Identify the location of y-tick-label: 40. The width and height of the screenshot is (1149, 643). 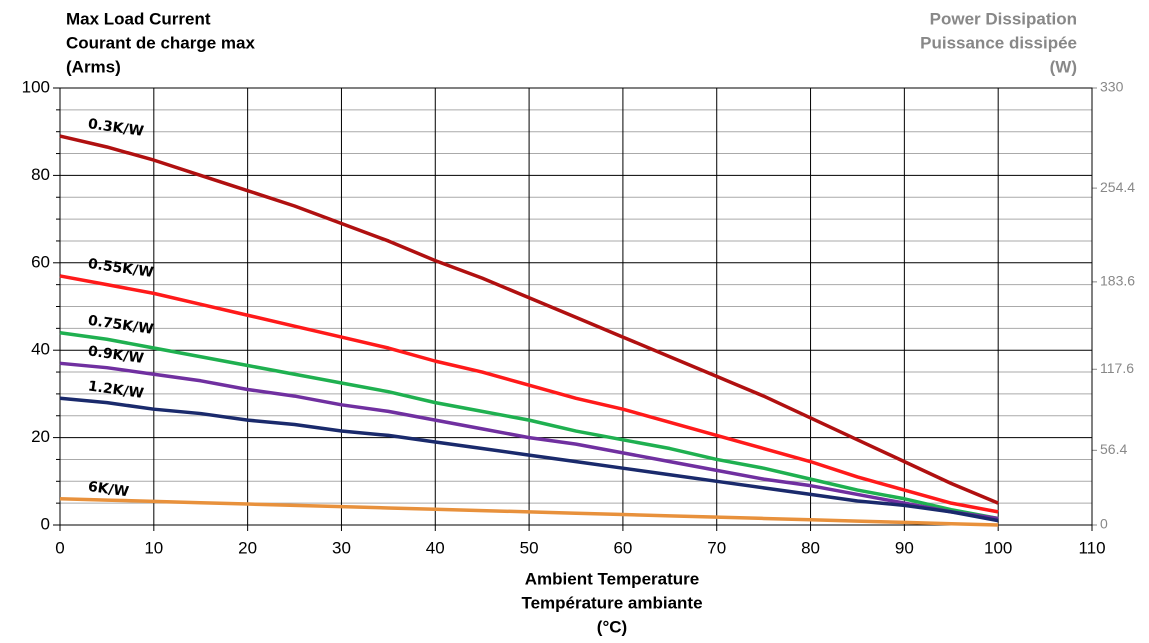
(40, 349).